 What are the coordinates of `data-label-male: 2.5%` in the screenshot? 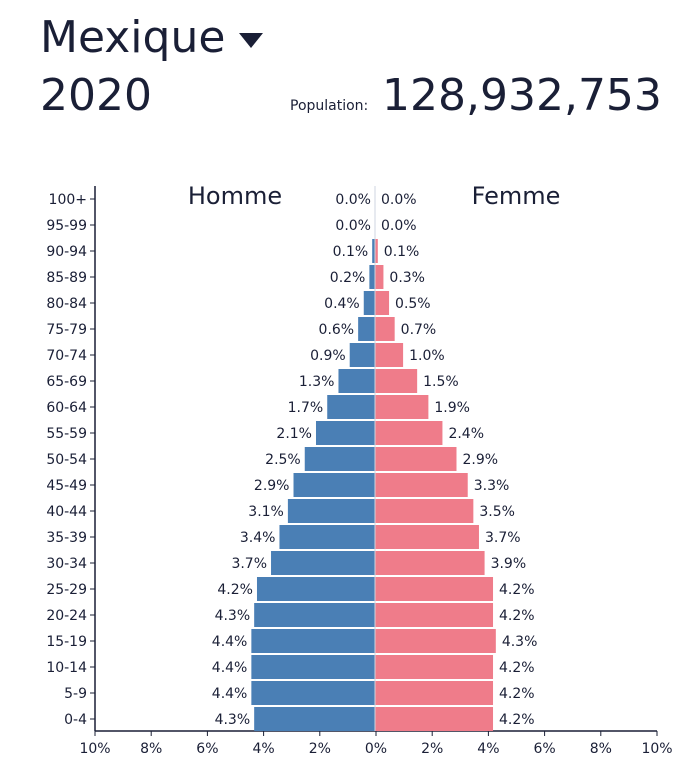 It's located at (283, 460).